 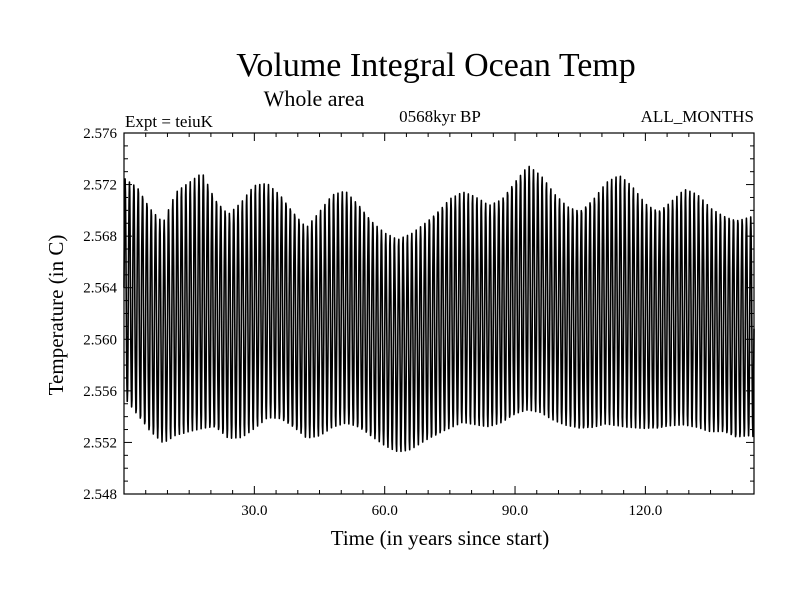 I want to click on y-tick-label: 2.576, so click(x=100, y=134).